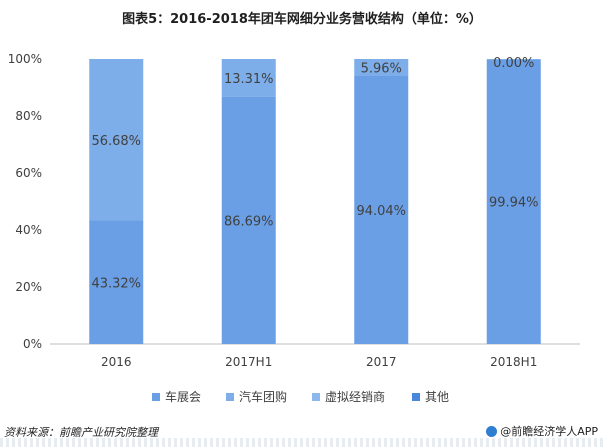  I want to click on y-tick-label: 40%, so click(28, 230).